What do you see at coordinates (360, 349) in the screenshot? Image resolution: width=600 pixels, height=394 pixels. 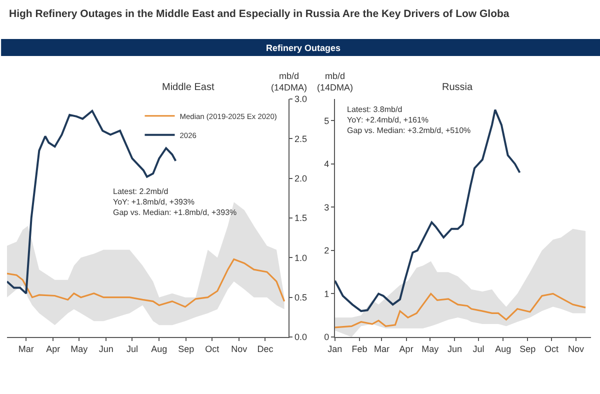 I see `x-tick-label: Feb` at bounding box center [360, 349].